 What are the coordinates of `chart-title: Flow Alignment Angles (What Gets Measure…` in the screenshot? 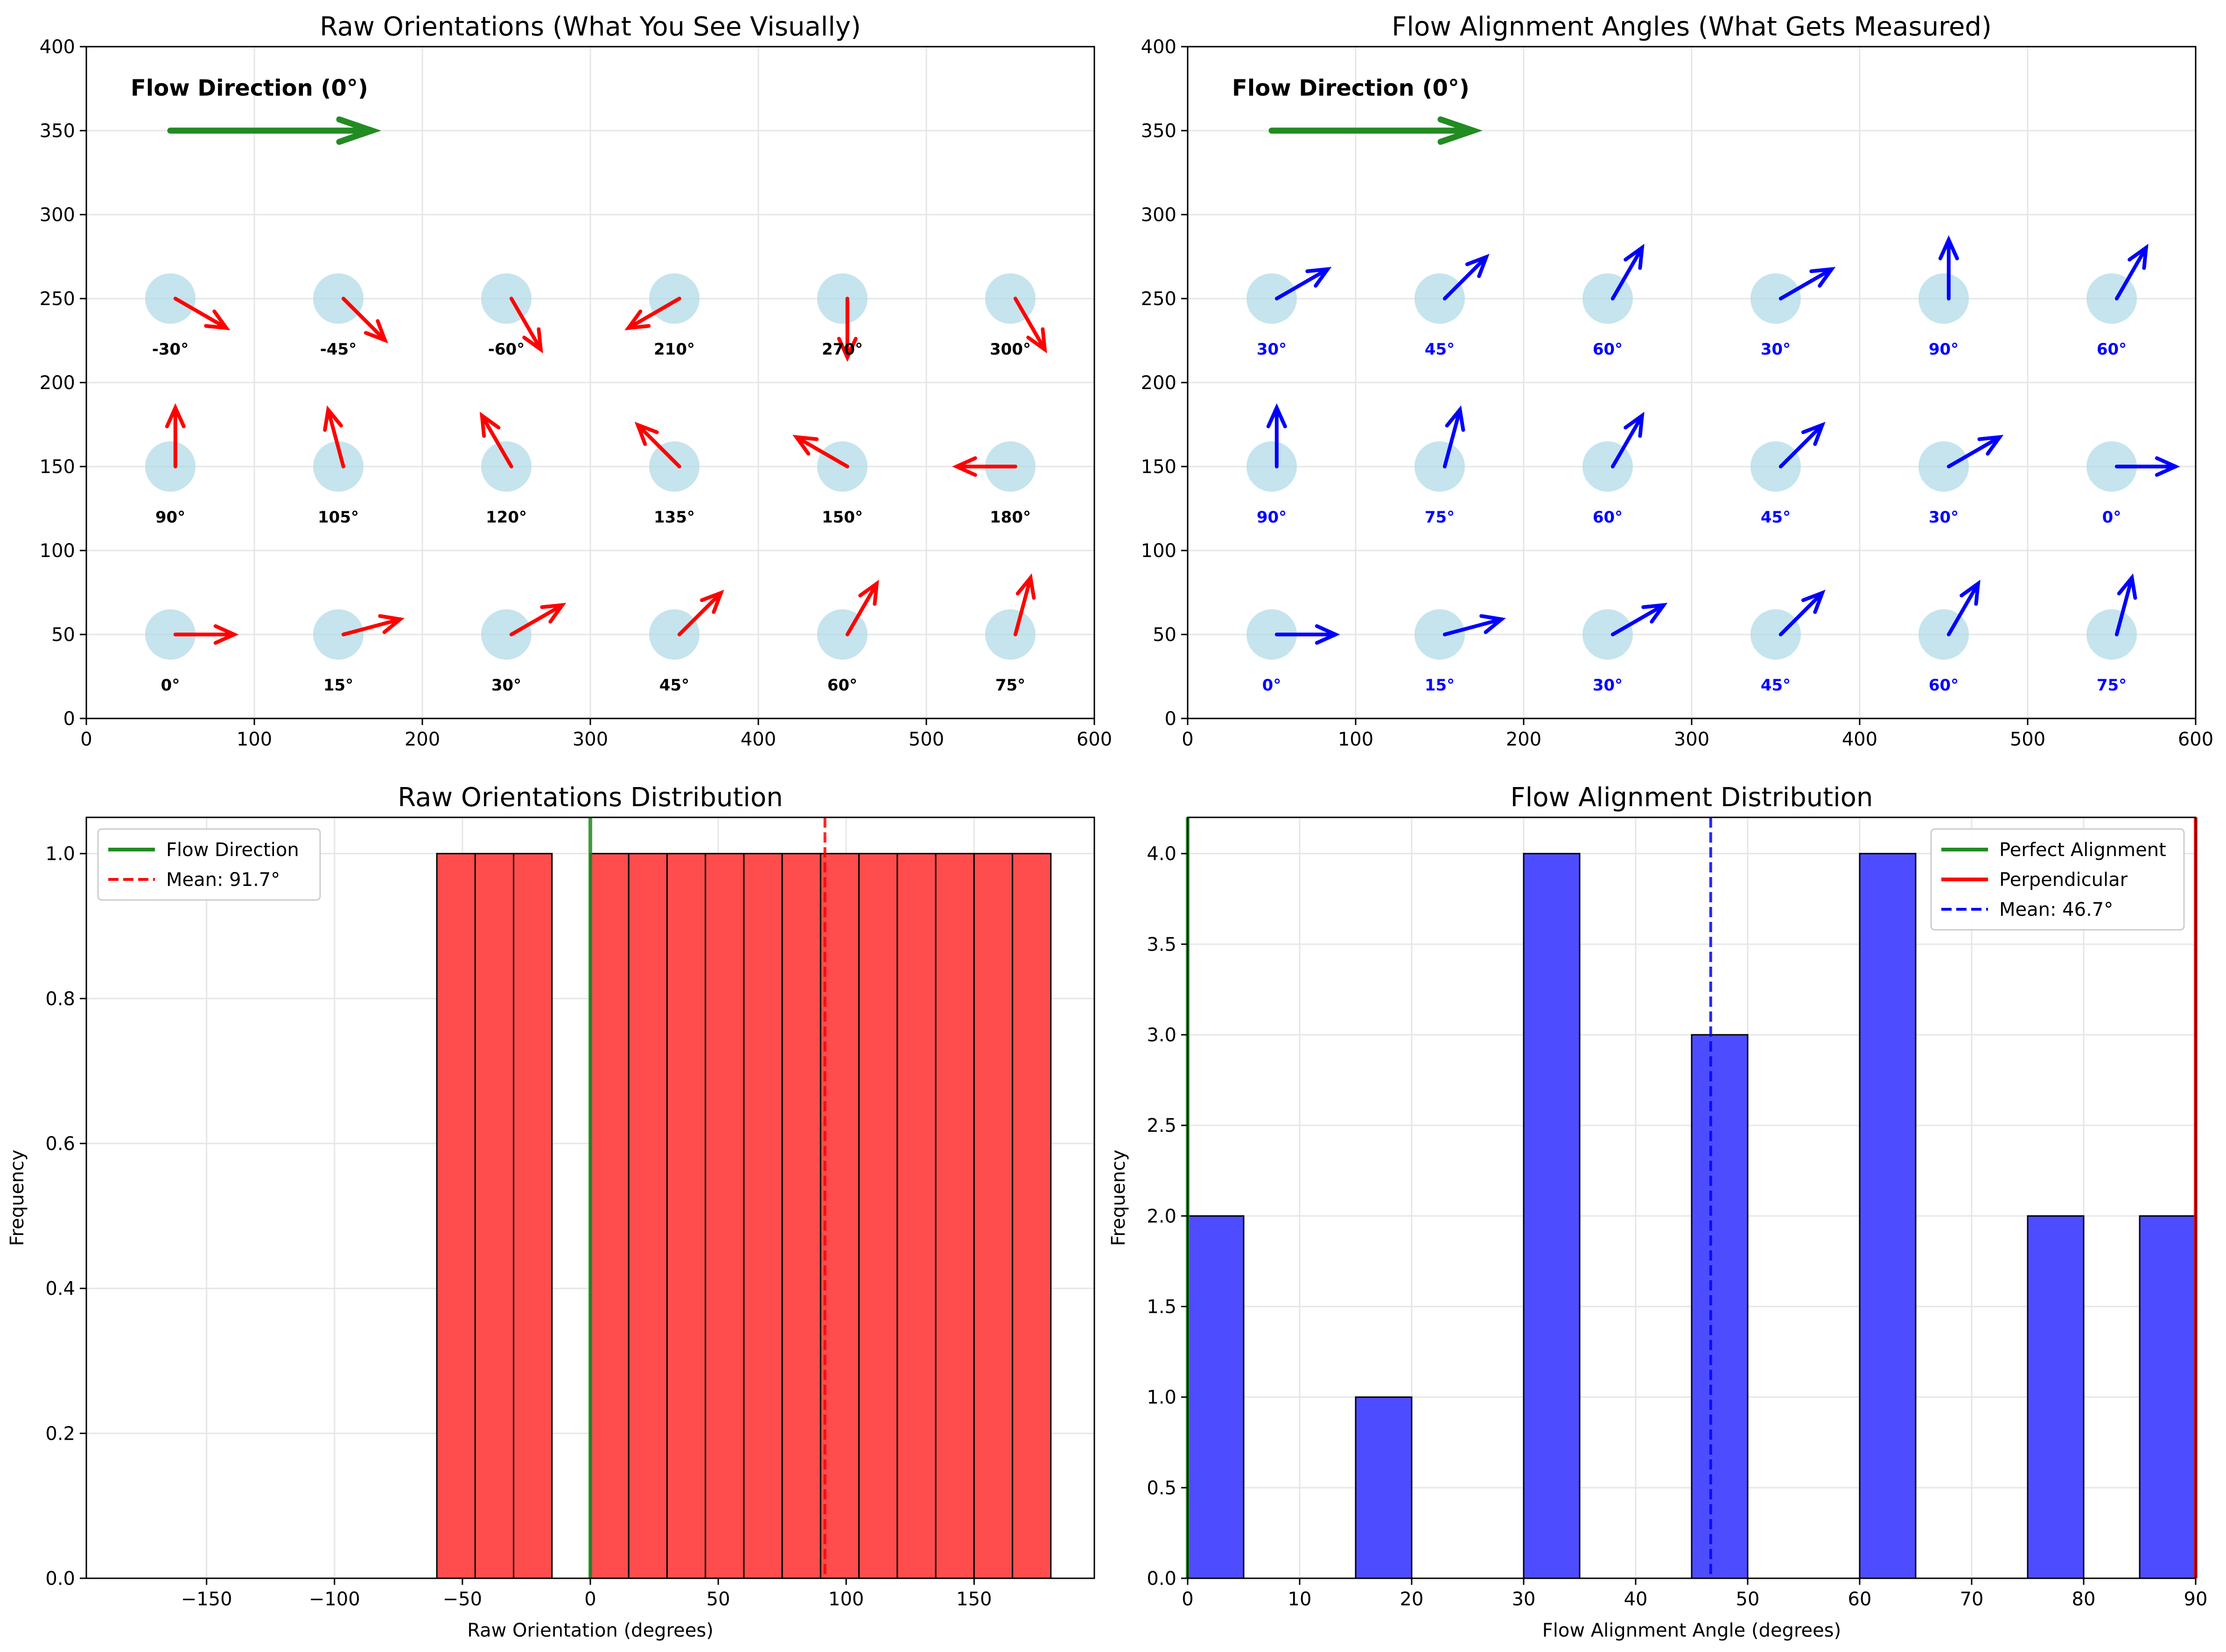 It's located at (1692, 27).